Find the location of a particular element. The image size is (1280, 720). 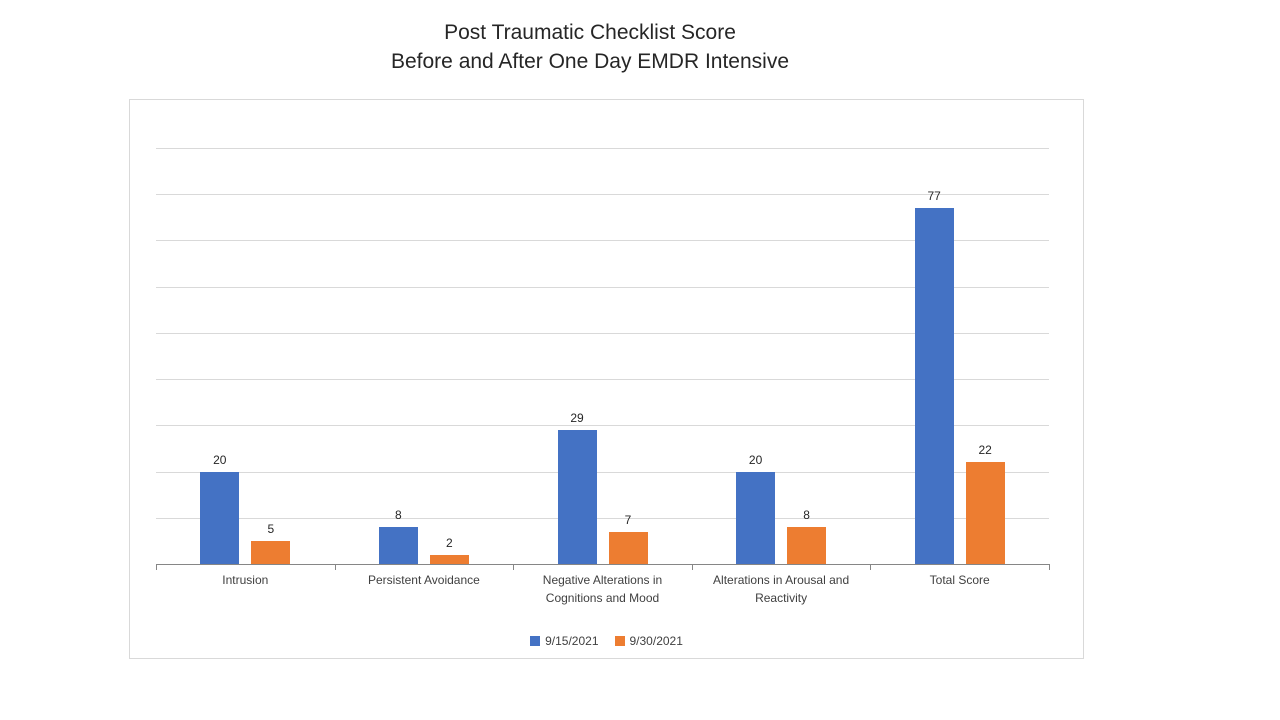

bar-value-label: 29 is located at coordinates (577, 417).